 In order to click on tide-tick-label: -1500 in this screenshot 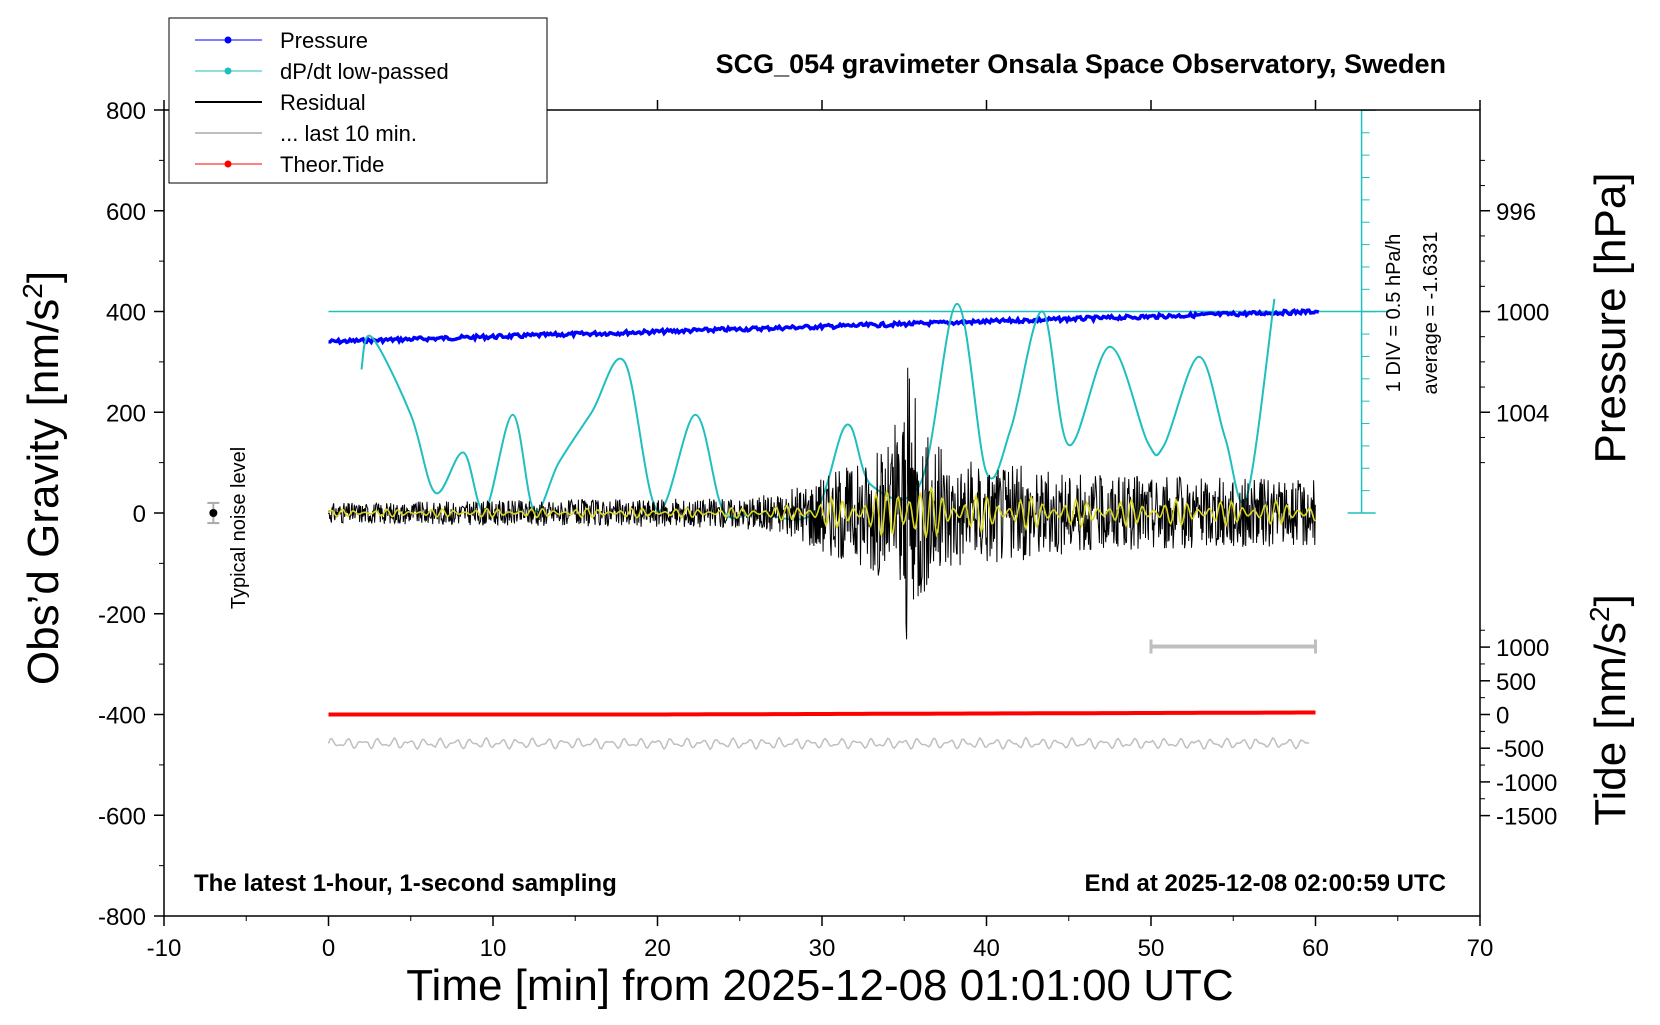, I will do `click(1526, 817)`.